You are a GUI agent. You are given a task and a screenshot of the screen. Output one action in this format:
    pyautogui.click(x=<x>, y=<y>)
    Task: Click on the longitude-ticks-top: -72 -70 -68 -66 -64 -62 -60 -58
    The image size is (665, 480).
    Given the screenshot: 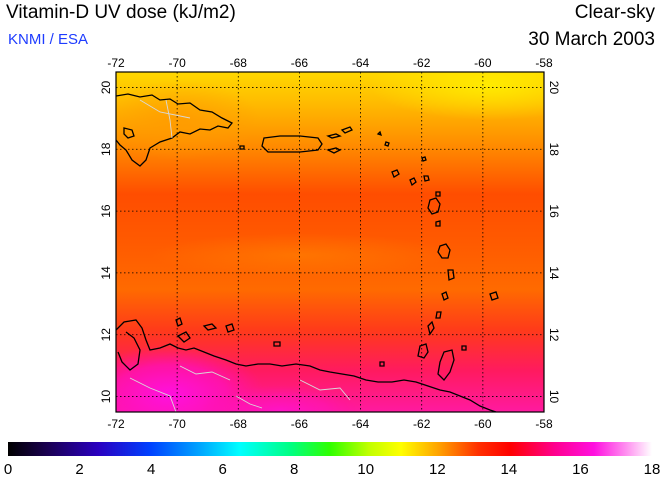 What is the action you would take?
    pyautogui.click(x=330, y=63)
    